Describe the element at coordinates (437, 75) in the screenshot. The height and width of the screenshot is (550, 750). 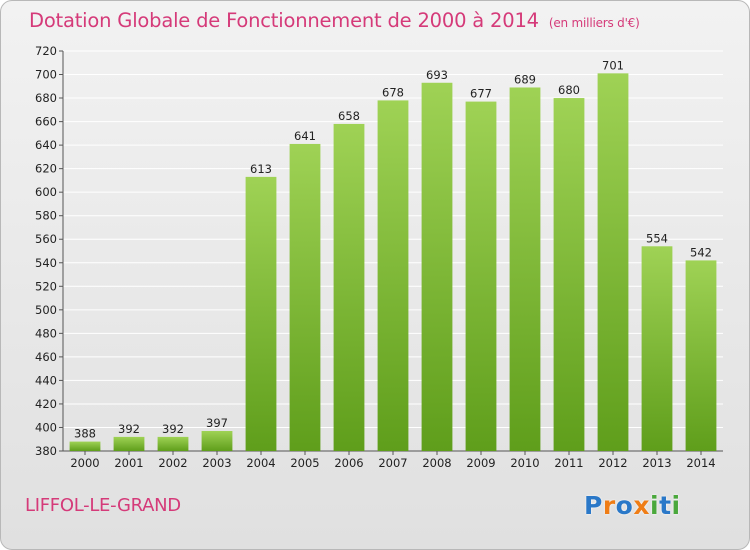
I see `value-label: 693` at that location.